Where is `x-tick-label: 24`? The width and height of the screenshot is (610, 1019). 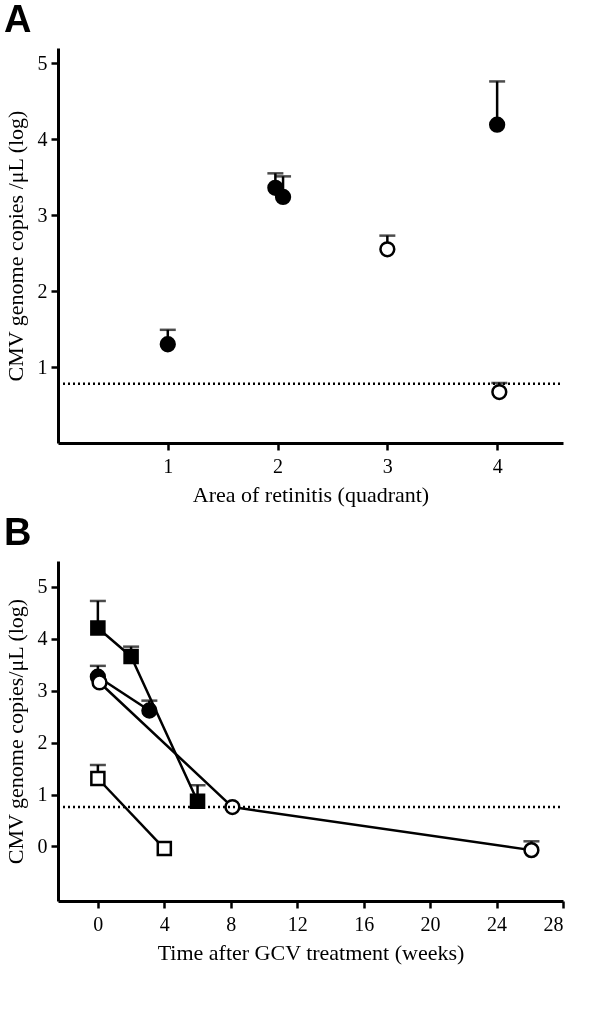 x-tick-label: 24 is located at coordinates (497, 923).